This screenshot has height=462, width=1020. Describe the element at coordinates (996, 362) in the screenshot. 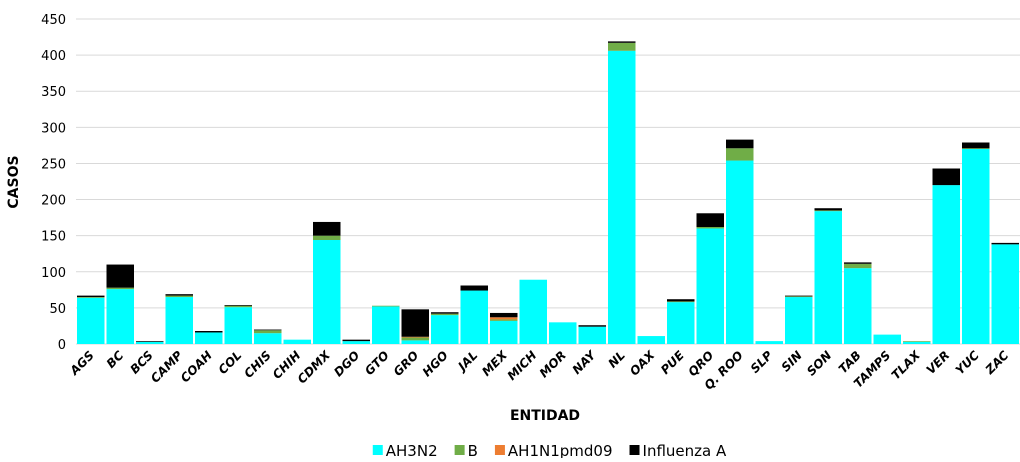

I see `x-tick-label: ZAC` at that location.